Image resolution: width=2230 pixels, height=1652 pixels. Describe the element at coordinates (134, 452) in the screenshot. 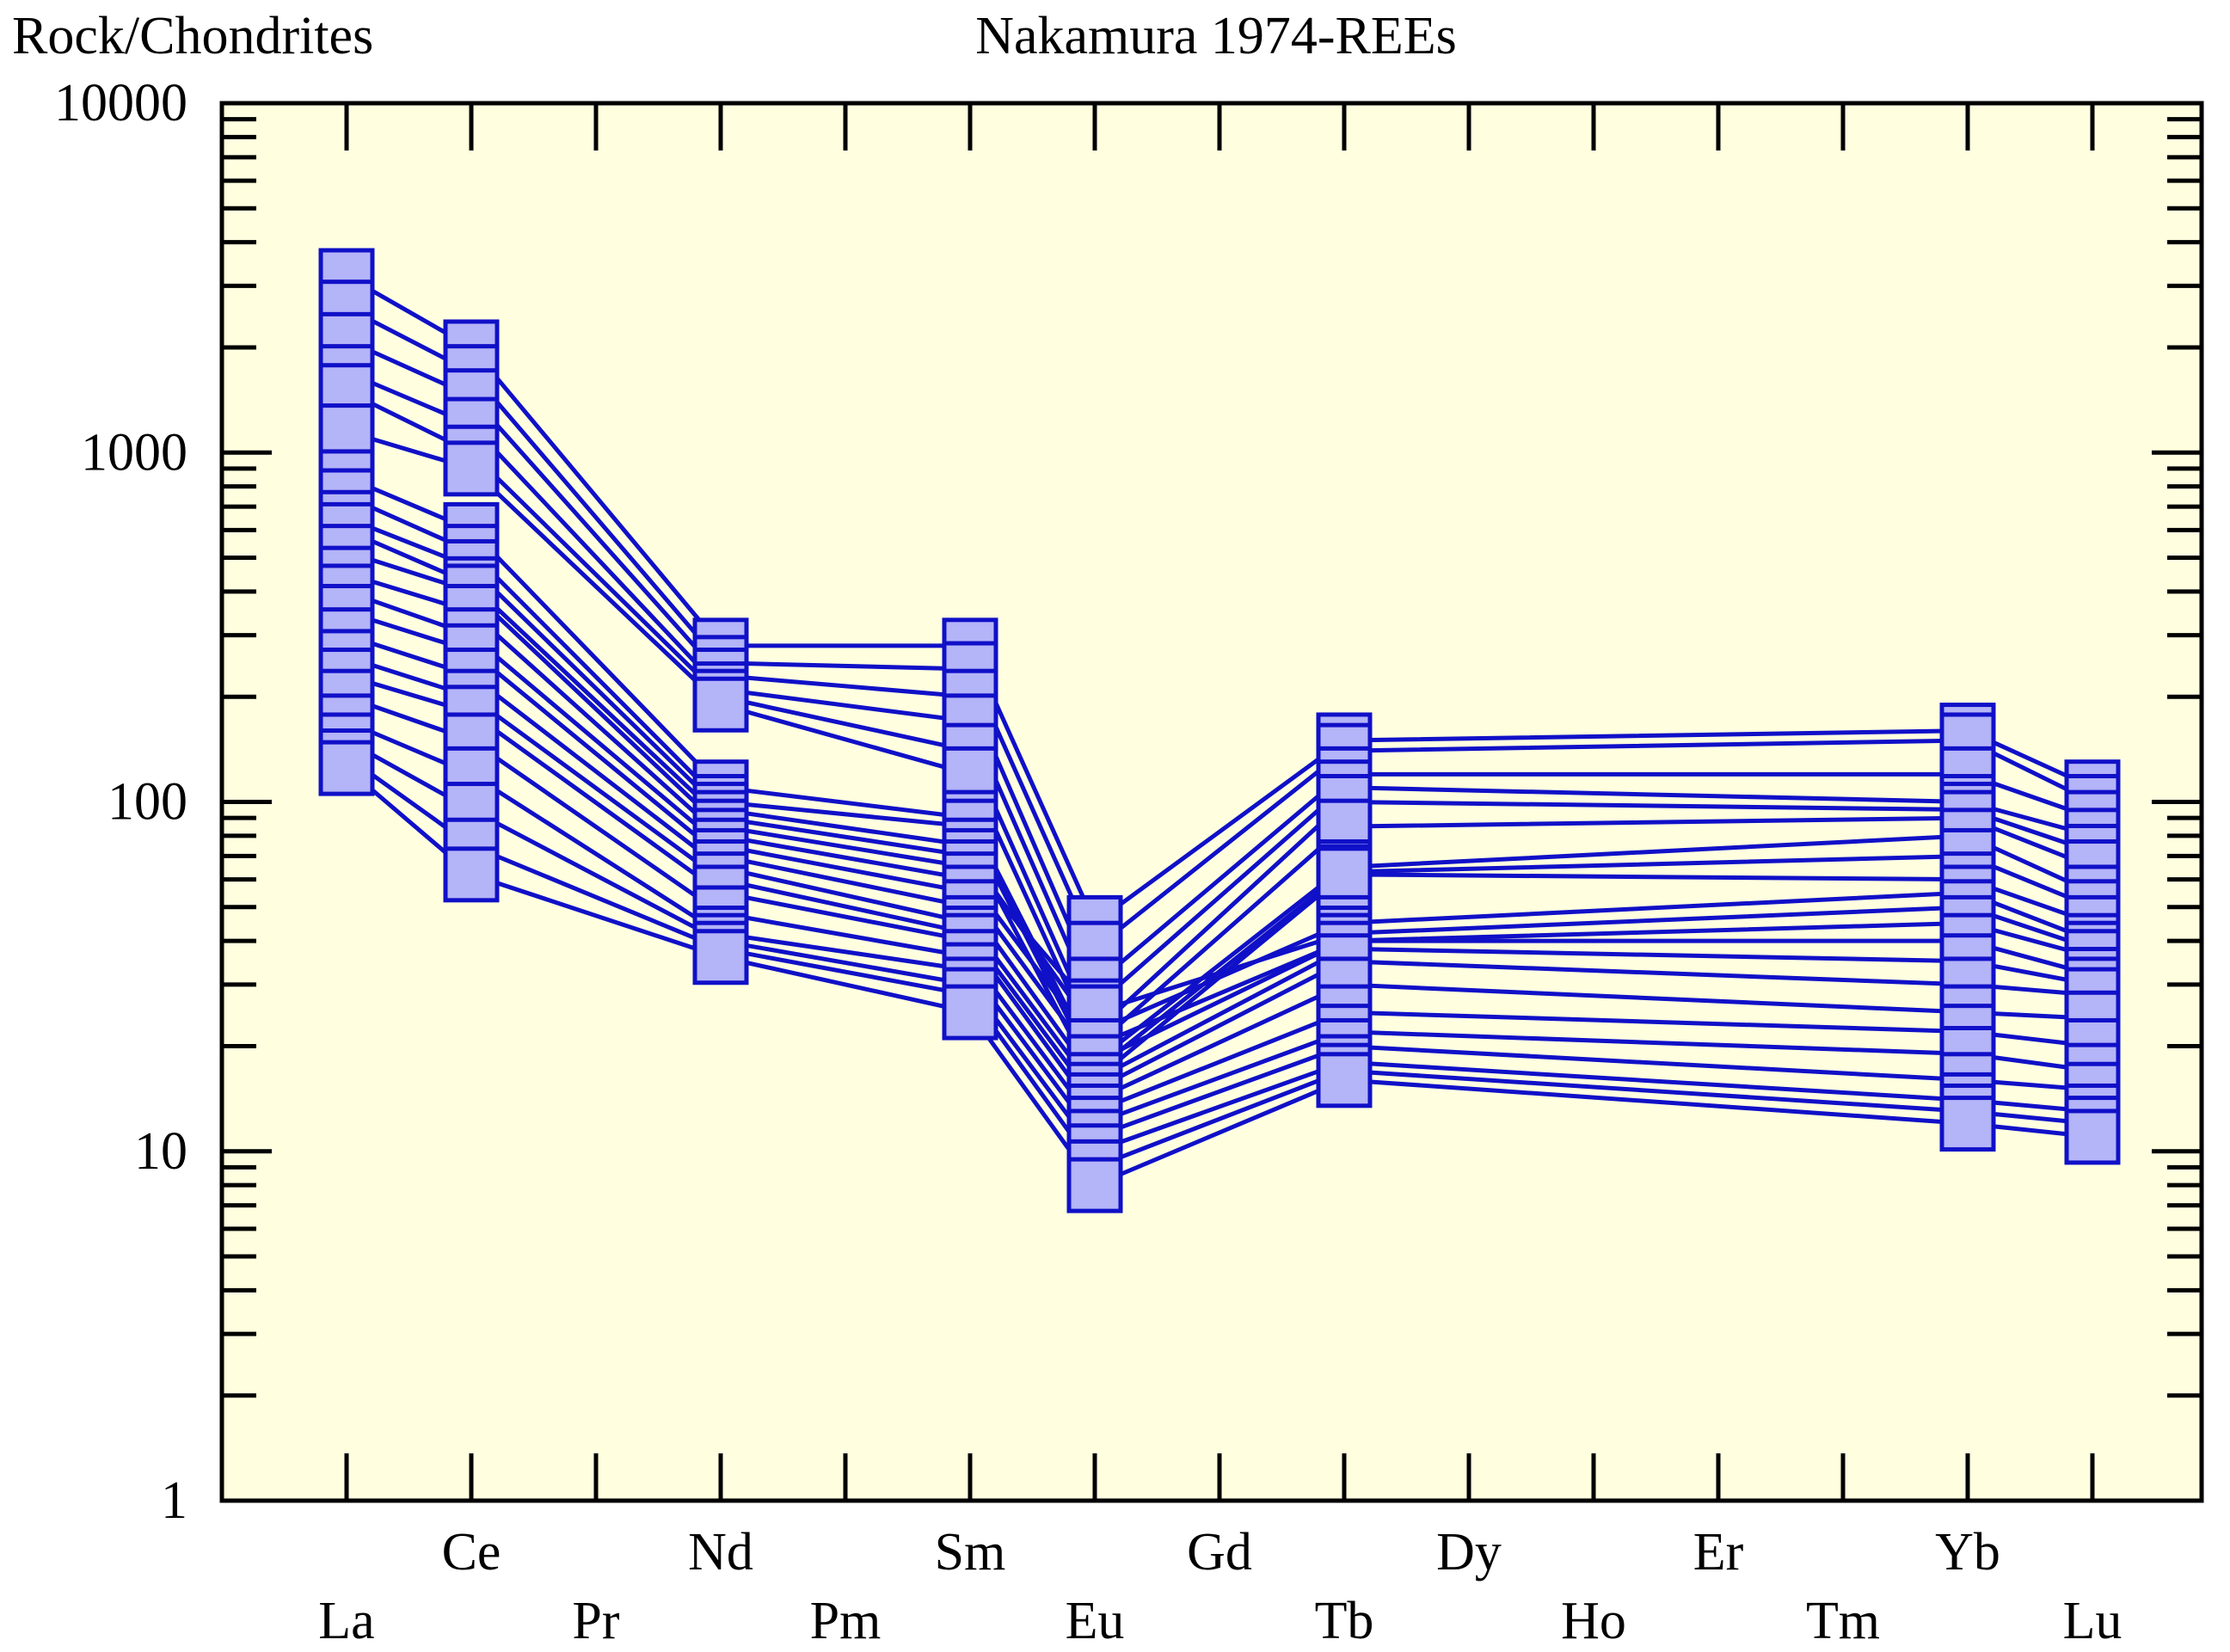

I see `y-tick-label: 1000` at that location.